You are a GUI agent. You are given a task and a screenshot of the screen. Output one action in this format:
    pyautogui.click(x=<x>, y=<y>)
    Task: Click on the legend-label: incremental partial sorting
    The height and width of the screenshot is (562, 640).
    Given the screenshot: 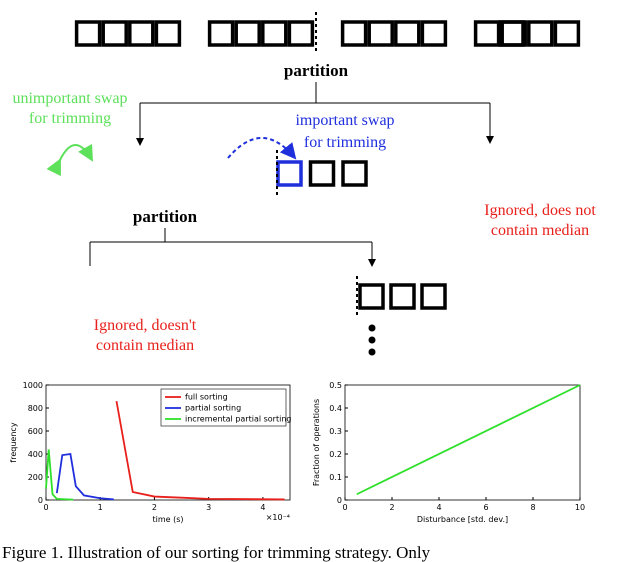 What is the action you would take?
    pyautogui.click(x=238, y=419)
    